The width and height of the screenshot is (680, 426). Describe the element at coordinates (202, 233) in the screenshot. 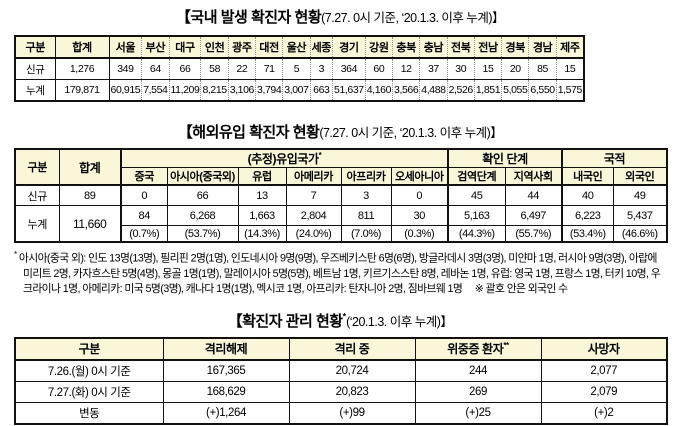

I see `percent-cell: (53.7%)` at that location.